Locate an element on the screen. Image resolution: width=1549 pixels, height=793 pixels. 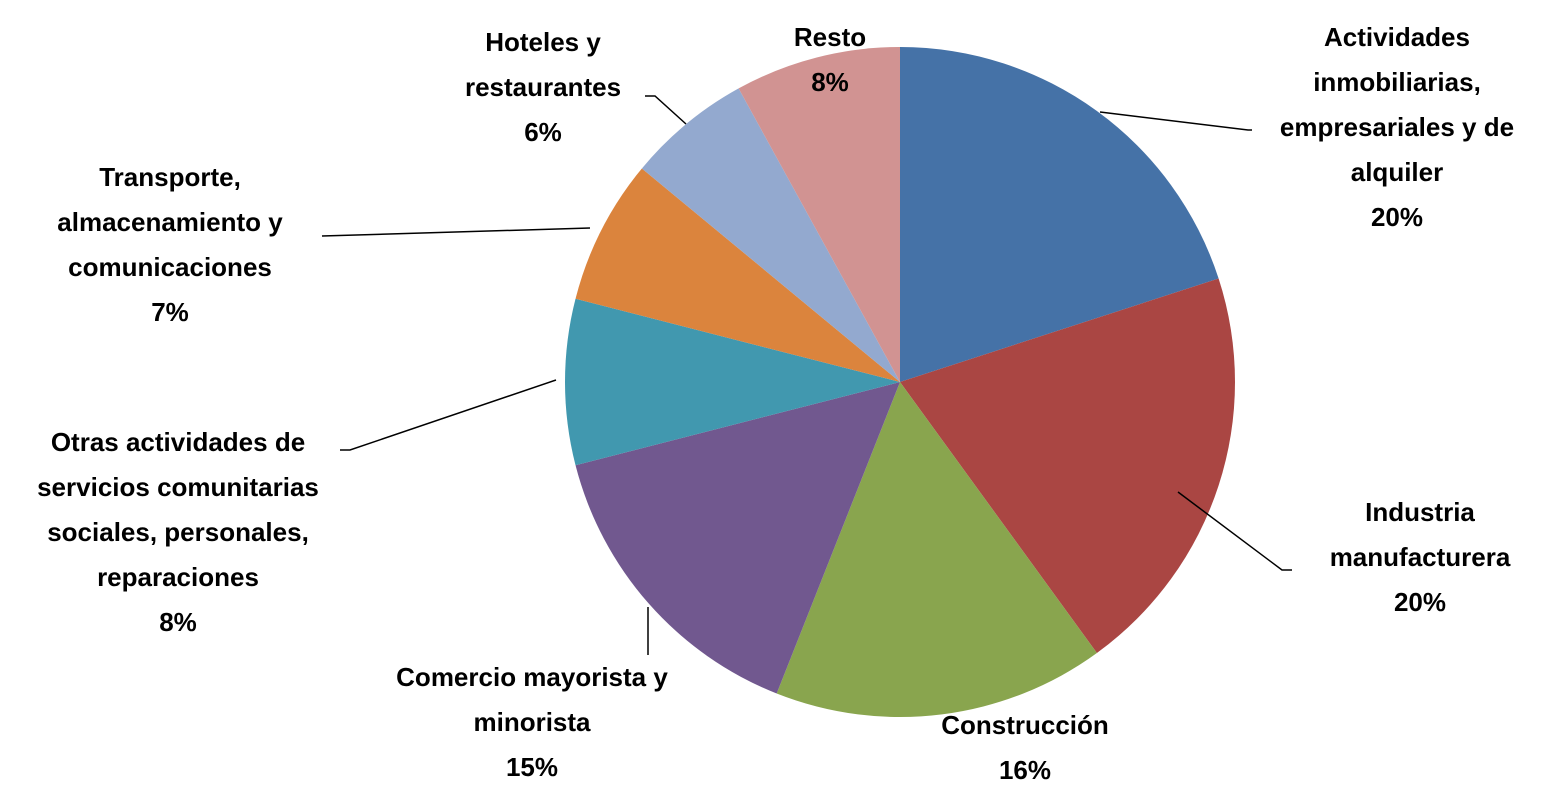
category-label: Comercio mayorista y minorista is located at coordinates (532, 699).